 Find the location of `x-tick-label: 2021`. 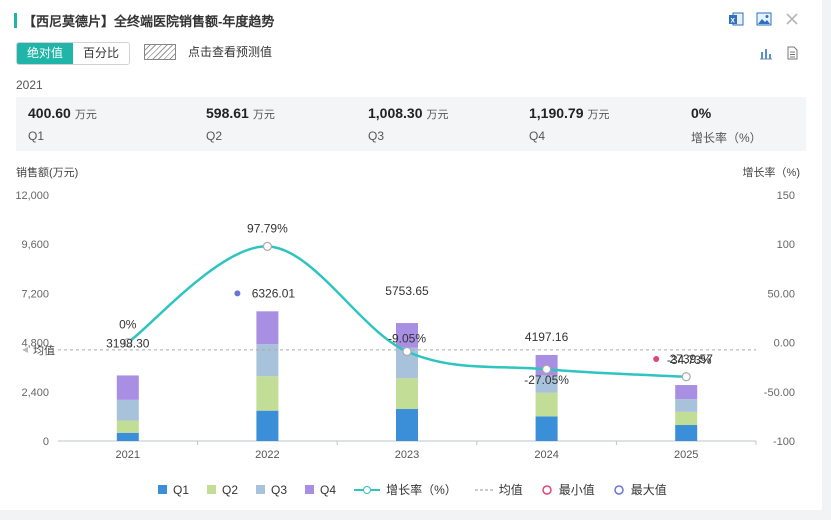

x-tick-label: 2021 is located at coordinates (128, 455).